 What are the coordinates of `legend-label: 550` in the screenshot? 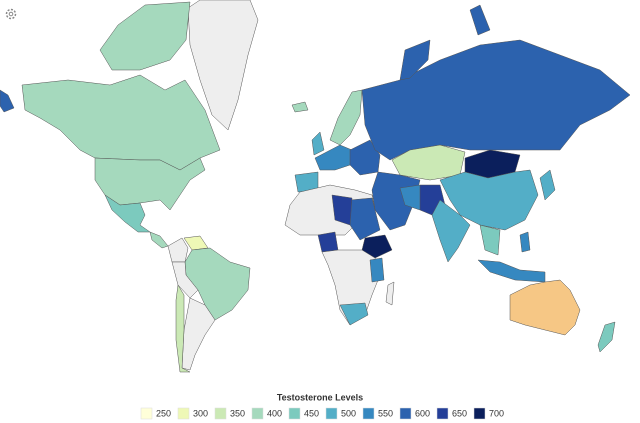 It's located at (385, 413).